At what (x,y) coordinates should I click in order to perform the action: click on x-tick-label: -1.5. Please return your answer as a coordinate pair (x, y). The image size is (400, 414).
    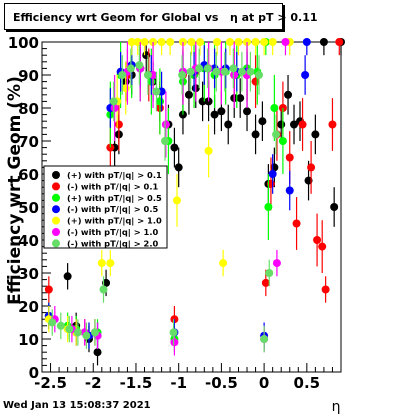
    Looking at the image, I should click on (136, 383).